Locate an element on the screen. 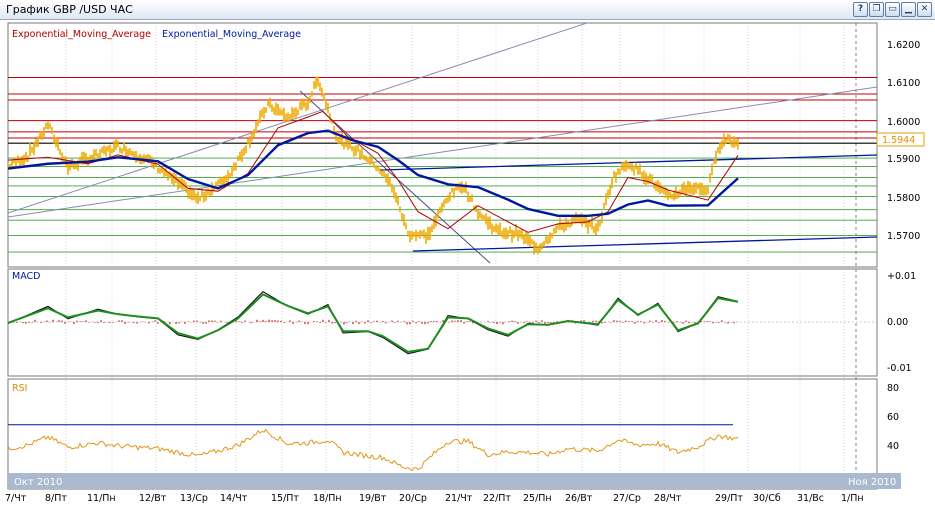 The image size is (935, 510). current-price: 1.5944 is located at coordinates (898, 140).